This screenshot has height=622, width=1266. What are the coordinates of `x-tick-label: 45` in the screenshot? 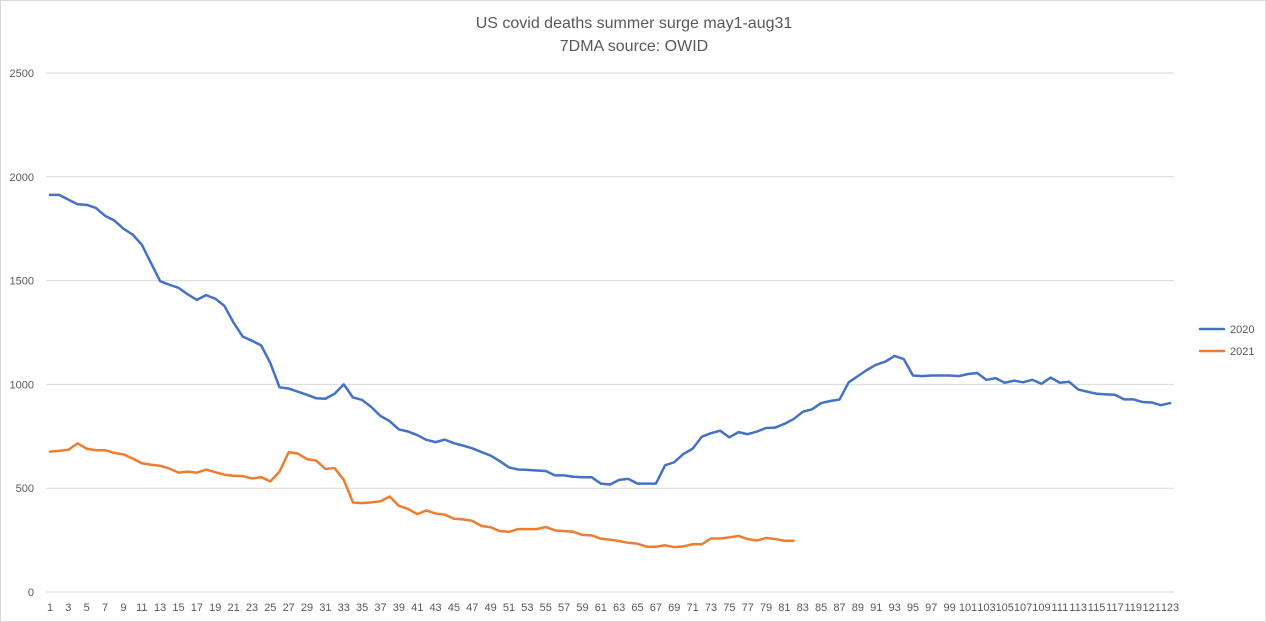 It's located at (454, 608).